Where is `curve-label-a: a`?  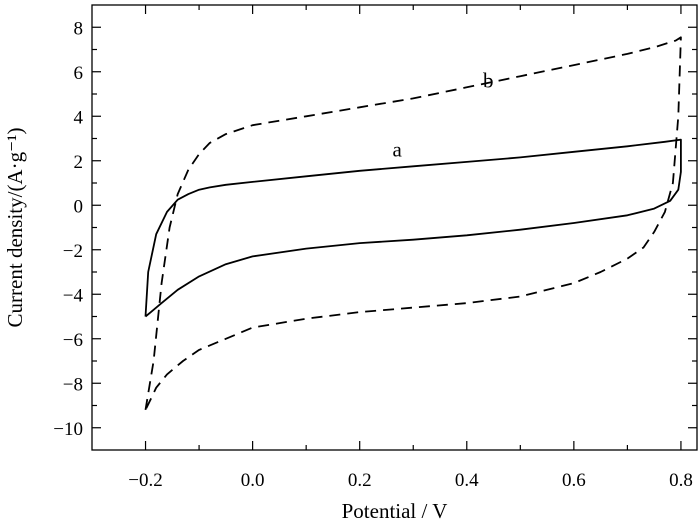
curve-label-a: a is located at coordinates (398, 149).